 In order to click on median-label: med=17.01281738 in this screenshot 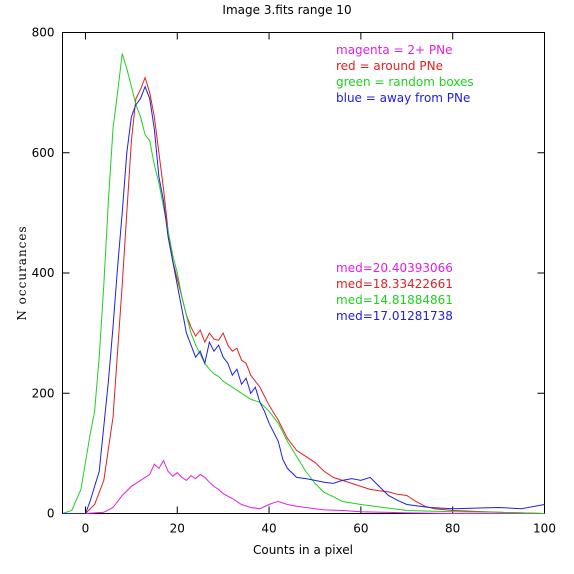, I will do `click(394, 316)`.